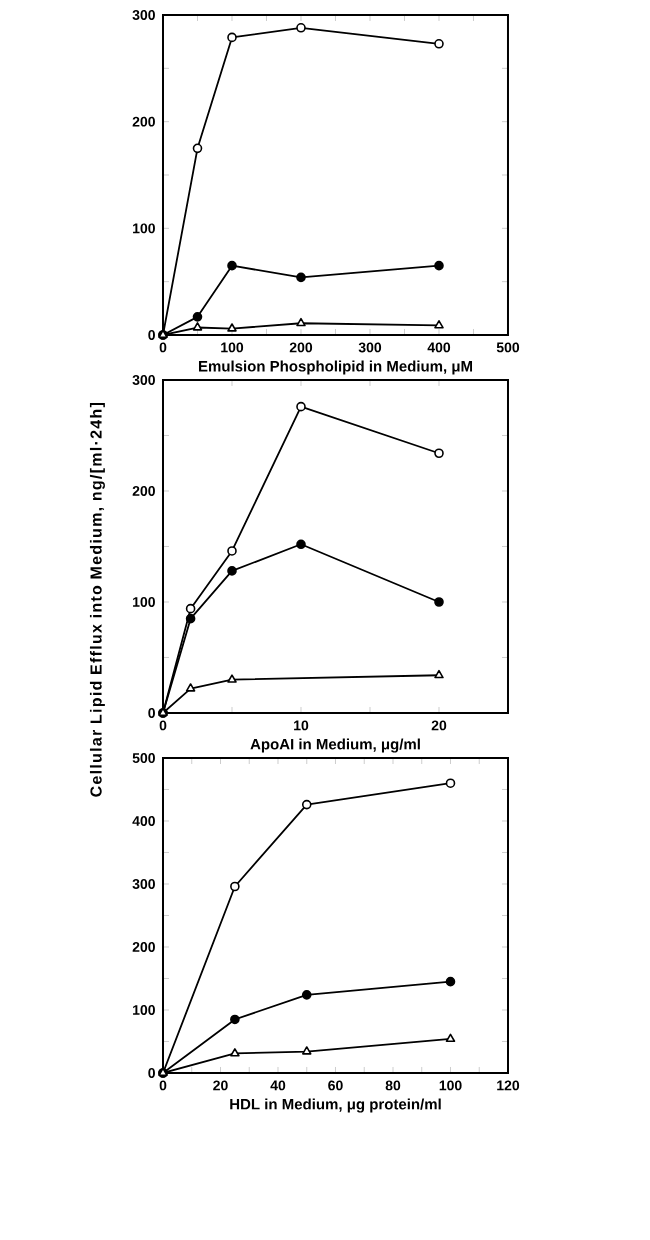  What do you see at coordinates (370, 347) in the screenshot?
I see `x-tick-label: 300` at bounding box center [370, 347].